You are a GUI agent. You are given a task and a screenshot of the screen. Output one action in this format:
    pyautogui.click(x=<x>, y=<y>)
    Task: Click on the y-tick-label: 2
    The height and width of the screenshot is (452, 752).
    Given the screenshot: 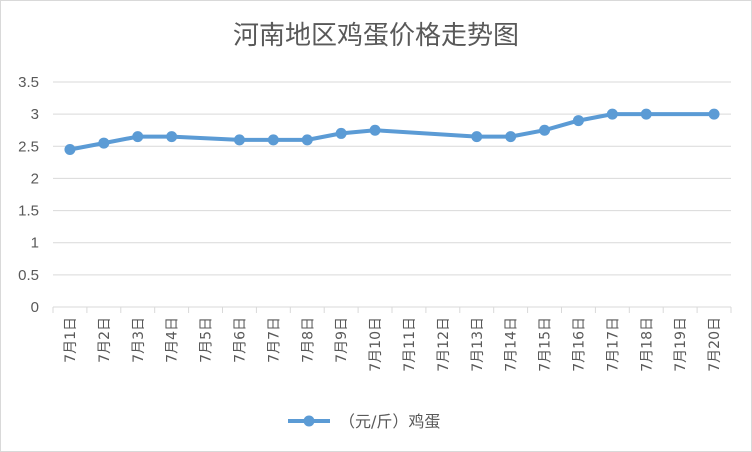 What is the action you would take?
    pyautogui.click(x=35, y=178)
    